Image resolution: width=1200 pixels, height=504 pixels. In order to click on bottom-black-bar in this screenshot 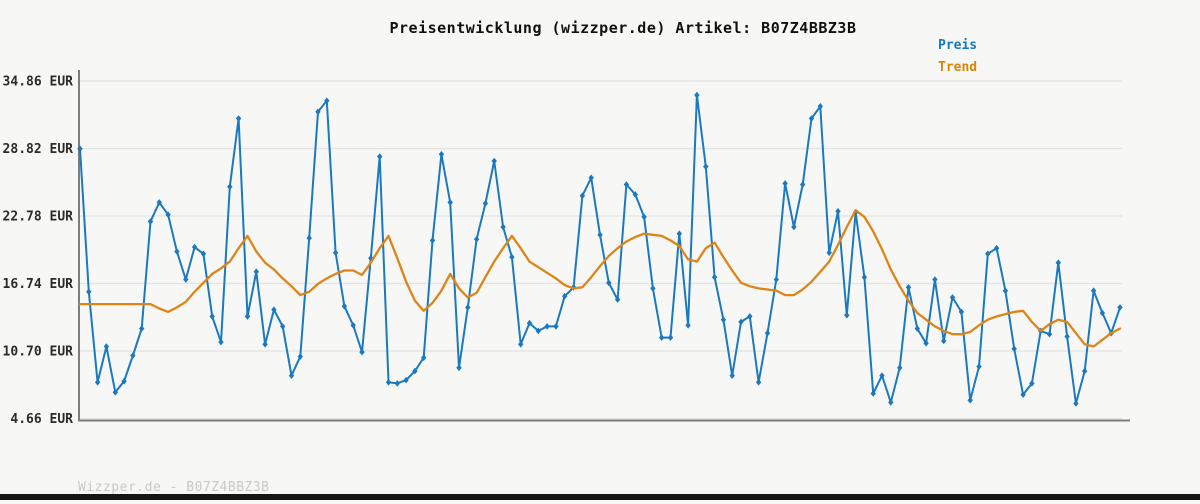, I will do `click(600, 497)`.